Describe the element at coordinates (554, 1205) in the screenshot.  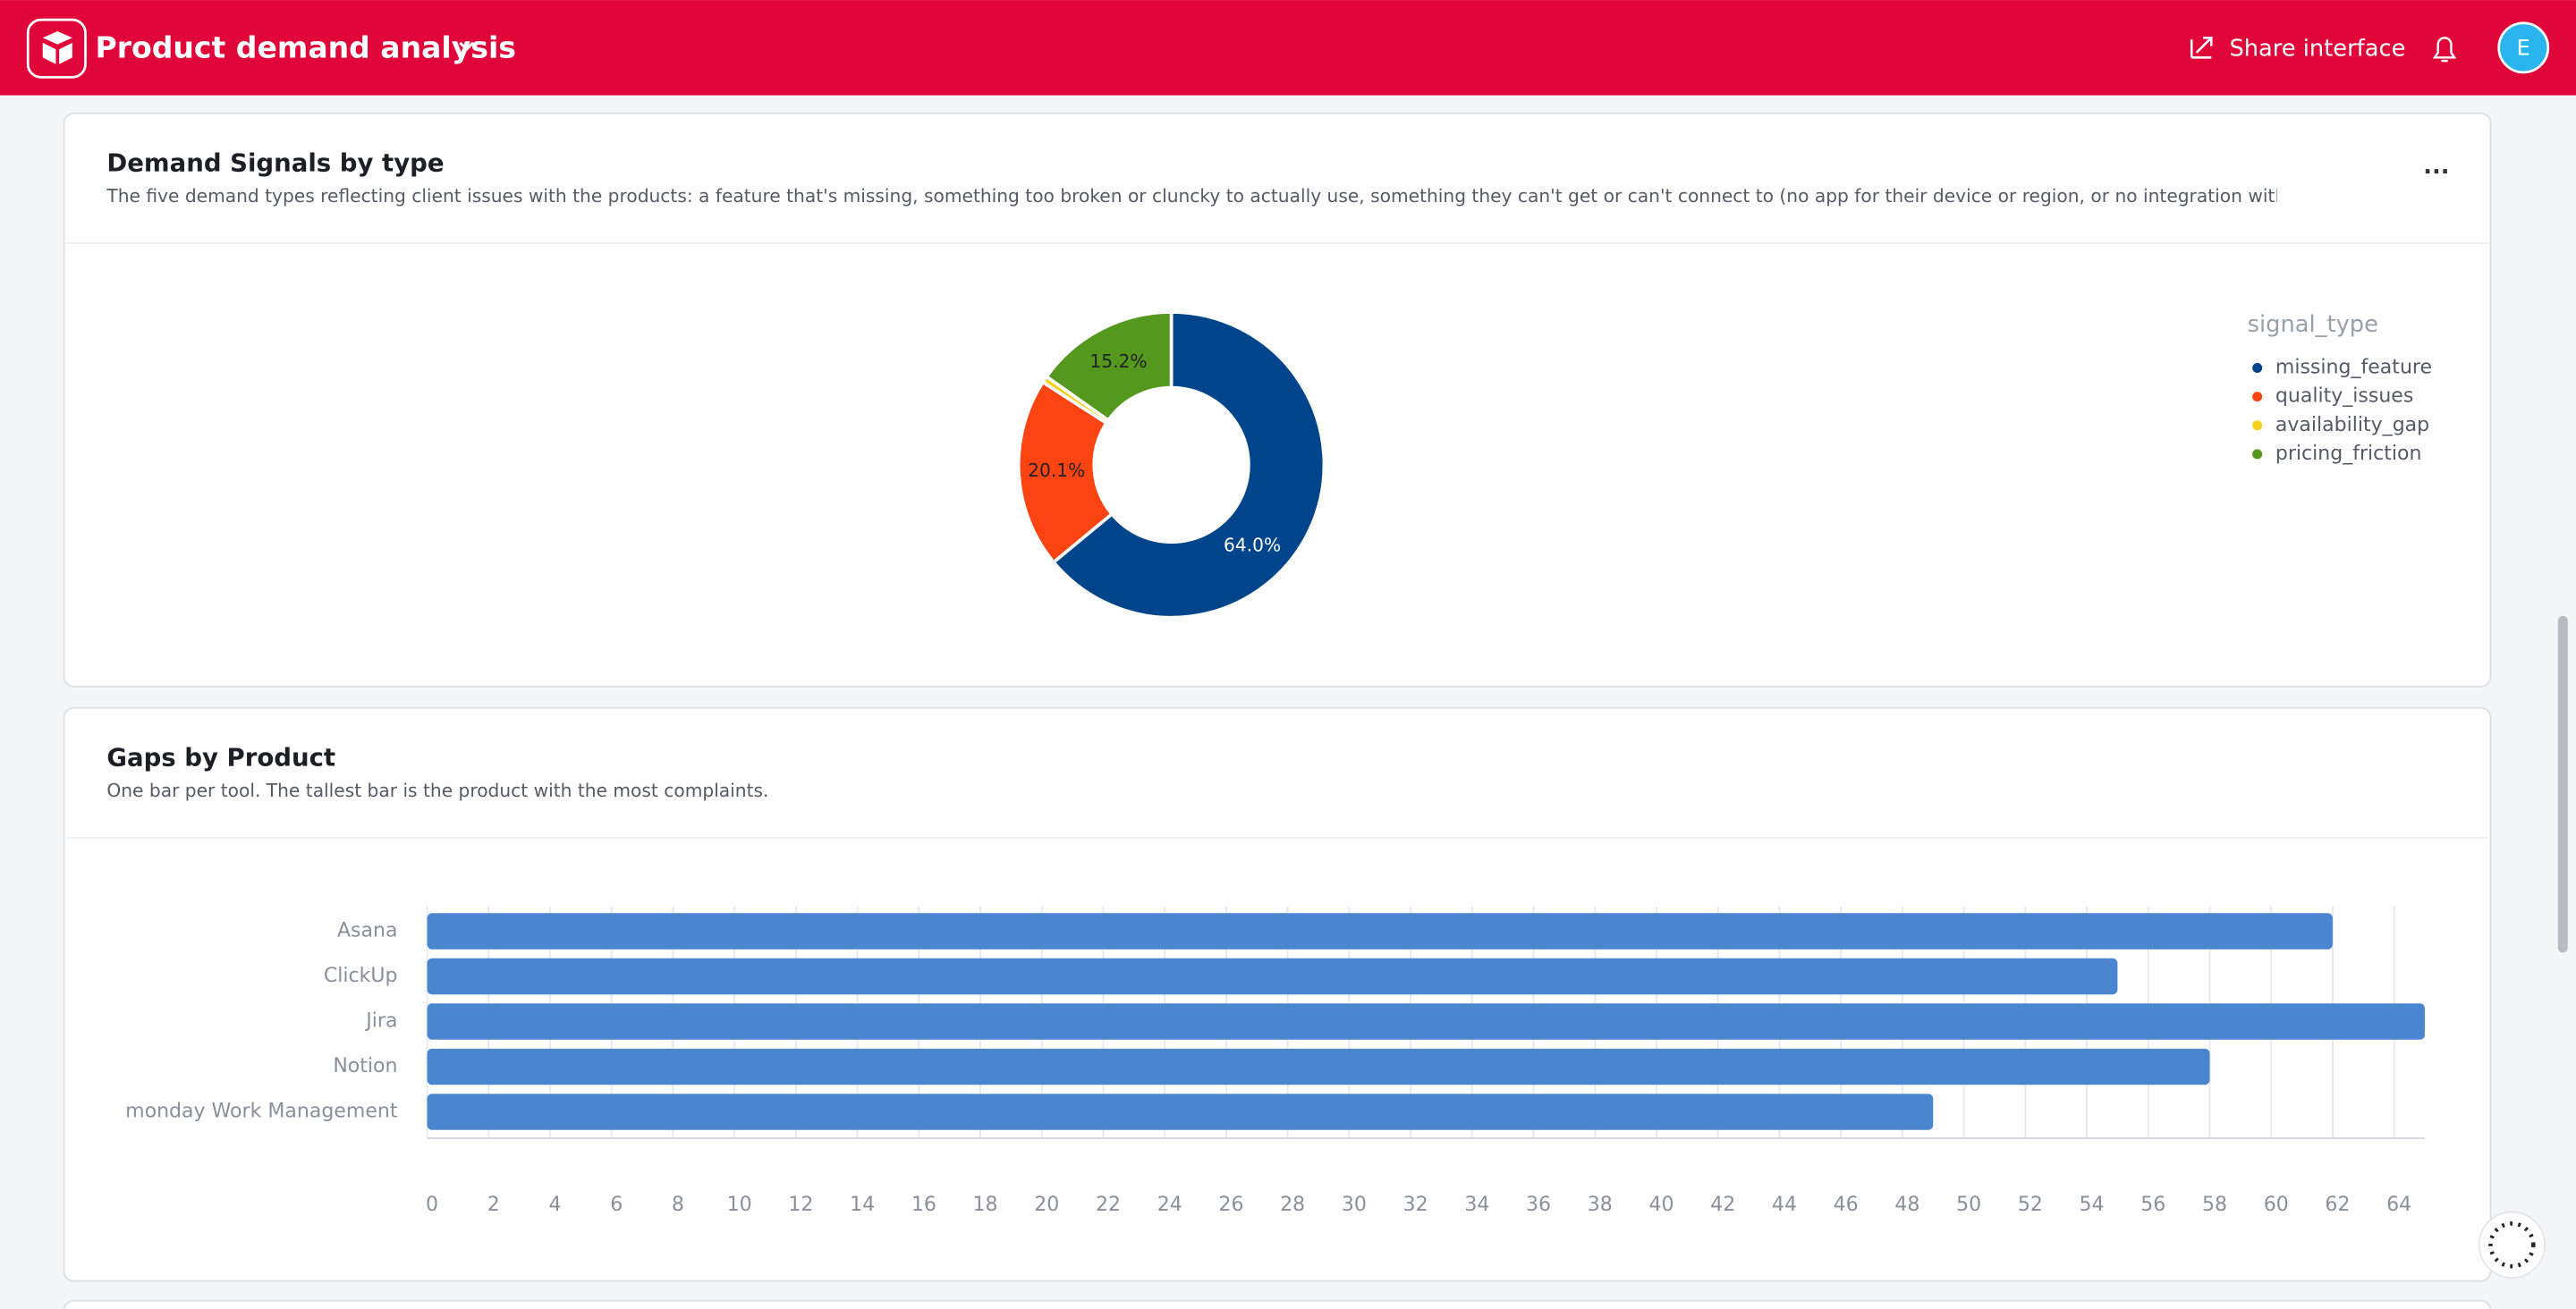
I see `x-tick-label: 4` at that location.